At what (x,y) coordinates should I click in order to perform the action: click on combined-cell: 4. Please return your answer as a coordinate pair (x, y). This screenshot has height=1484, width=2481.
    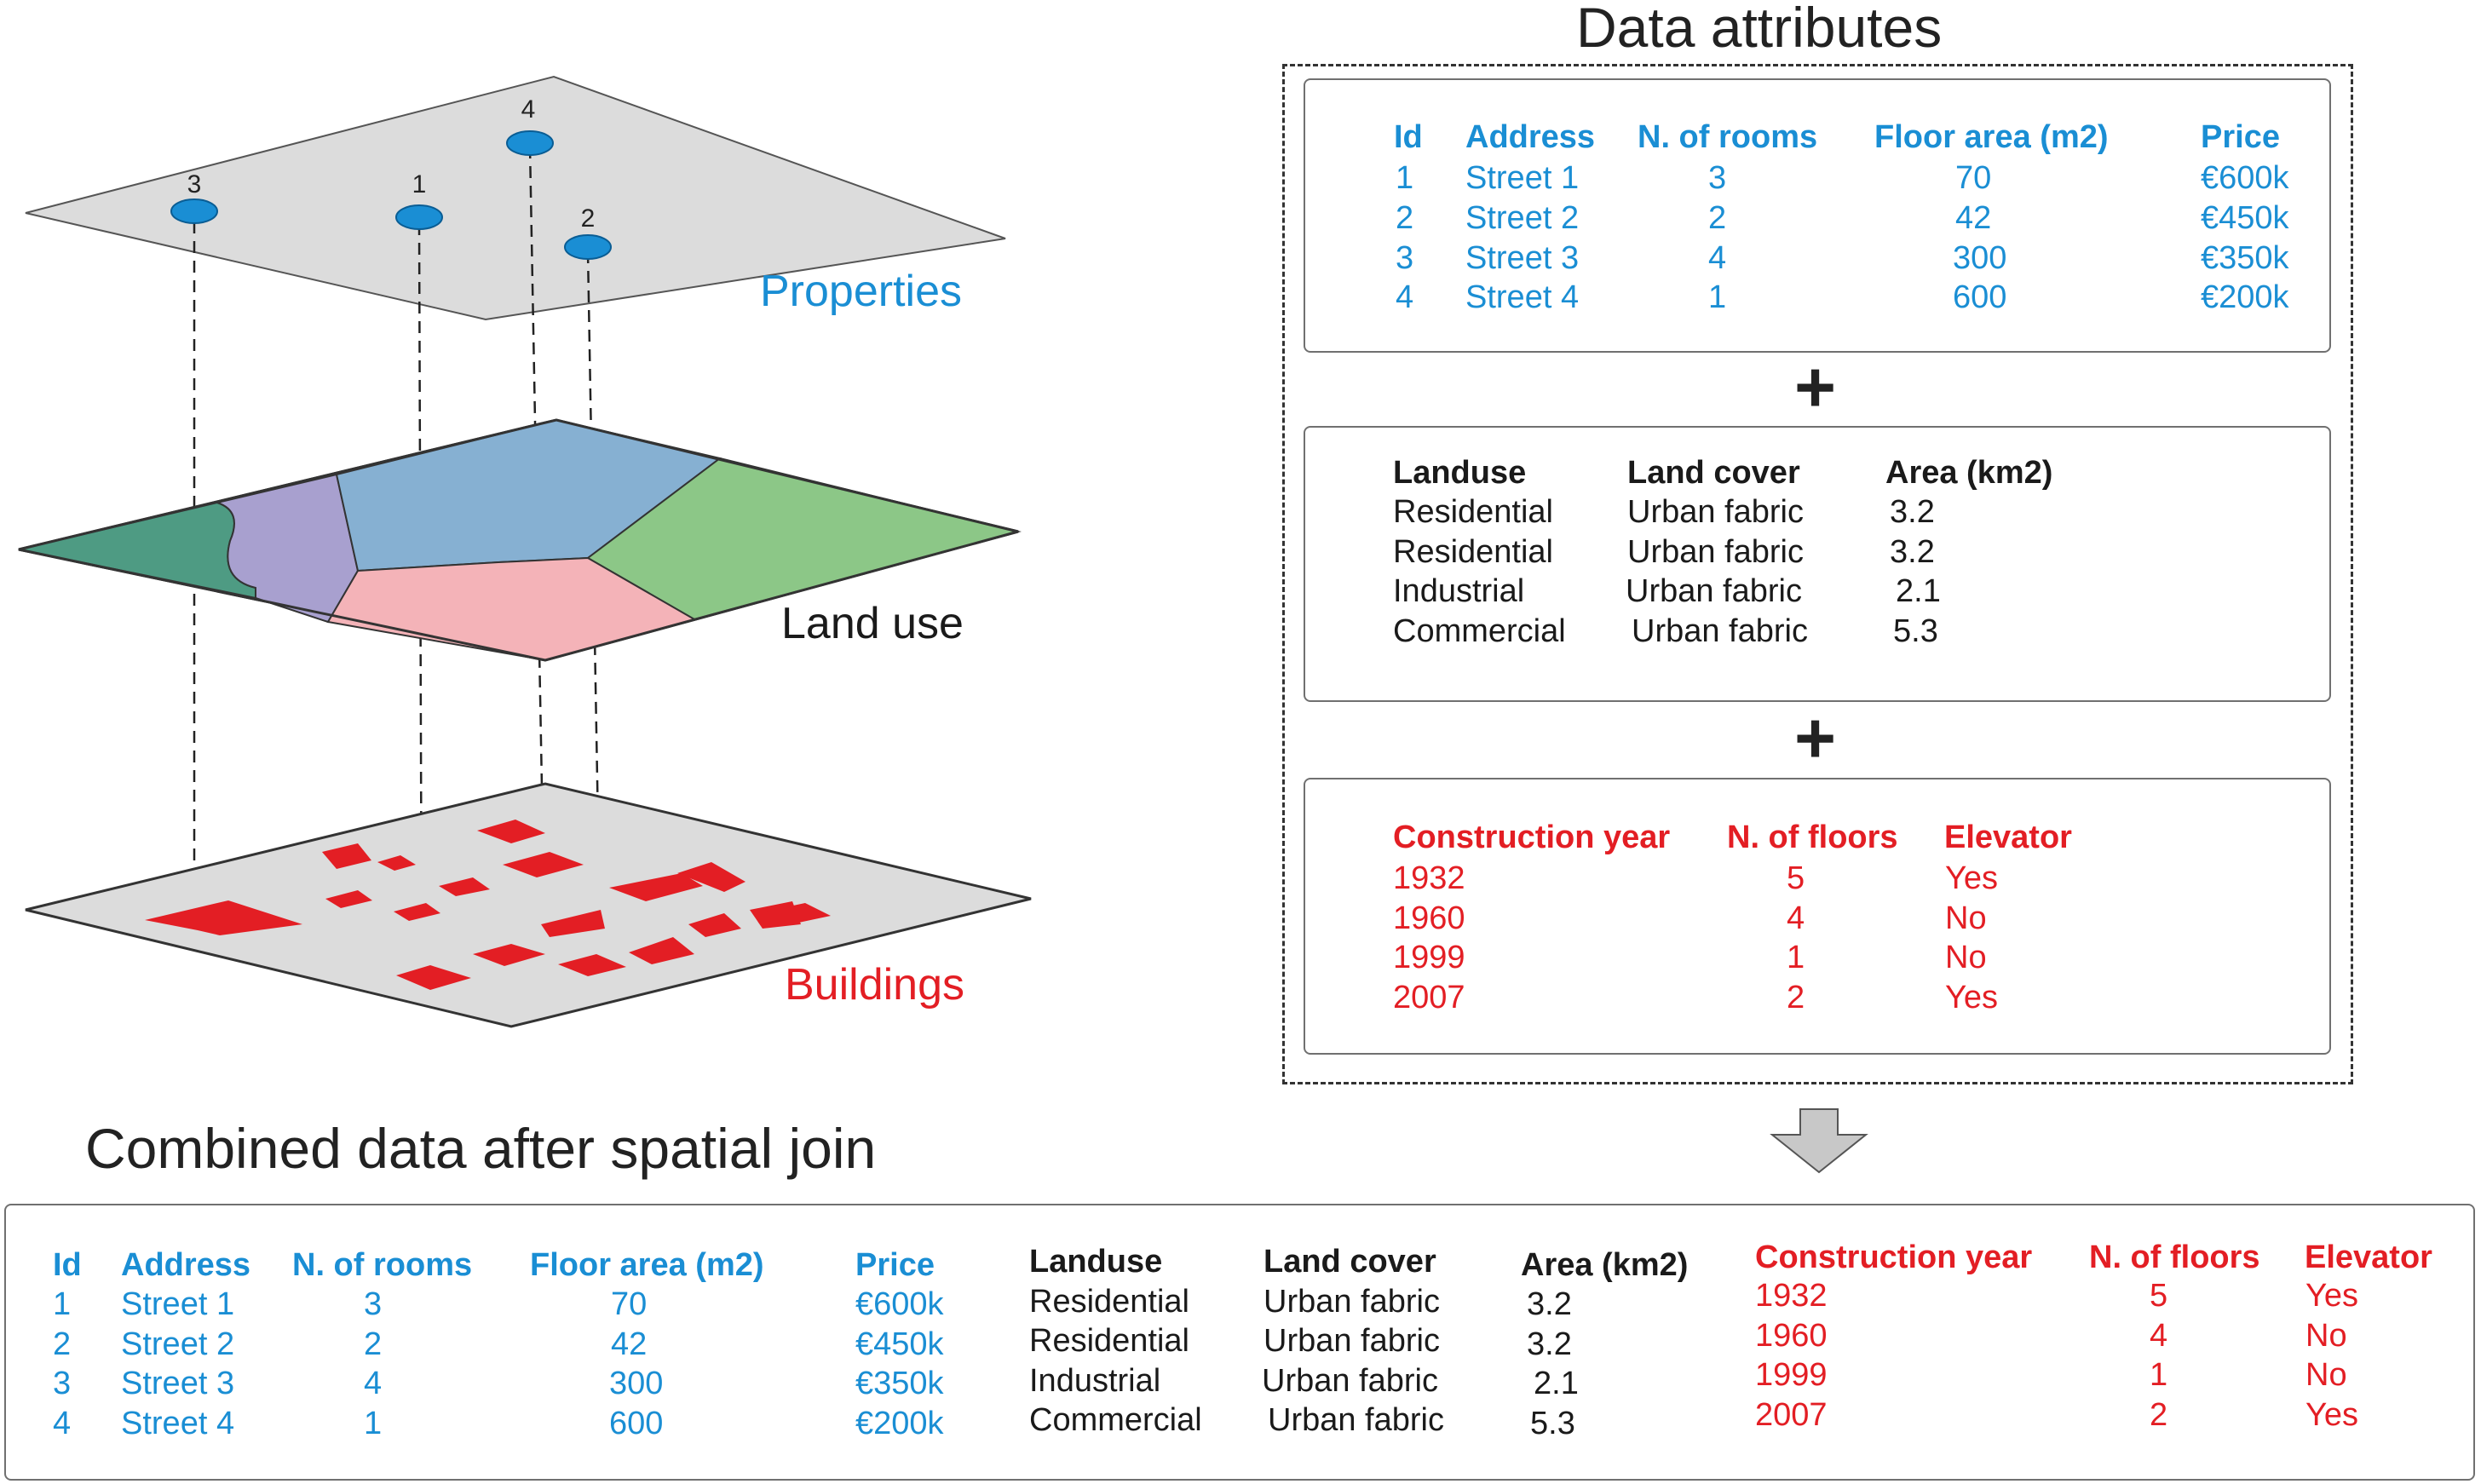
    Looking at the image, I should click on (2159, 1336).